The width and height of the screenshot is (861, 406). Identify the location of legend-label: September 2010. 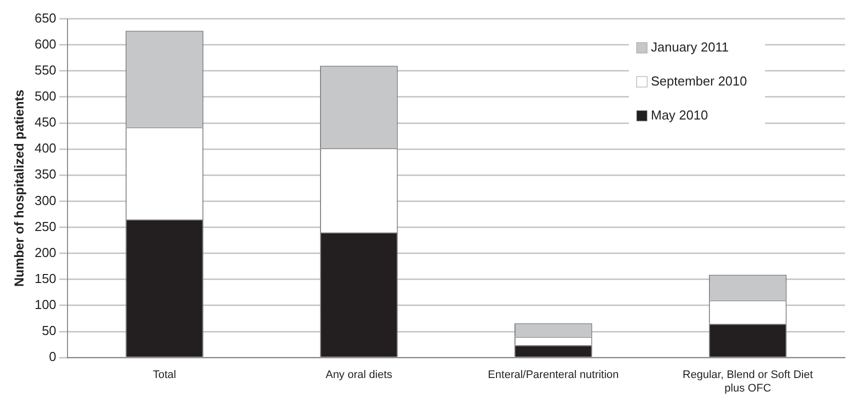
(698, 80).